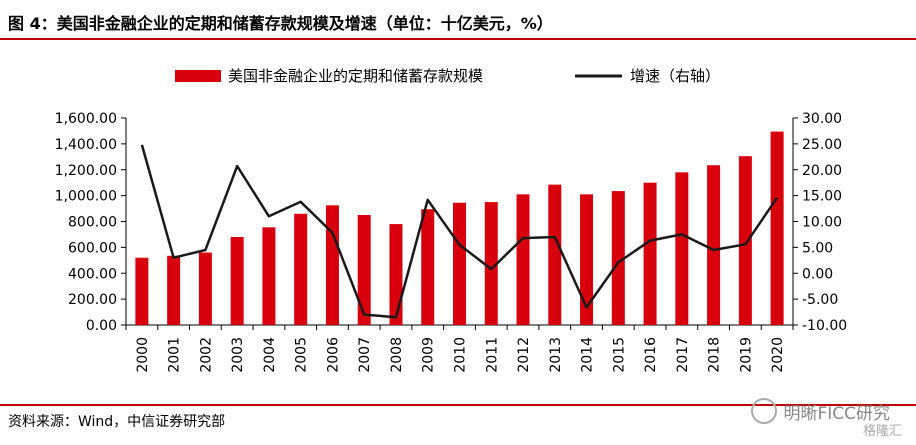  Describe the element at coordinates (882, 431) in the screenshot. I see `watermark-sub: 格隆汇` at that location.